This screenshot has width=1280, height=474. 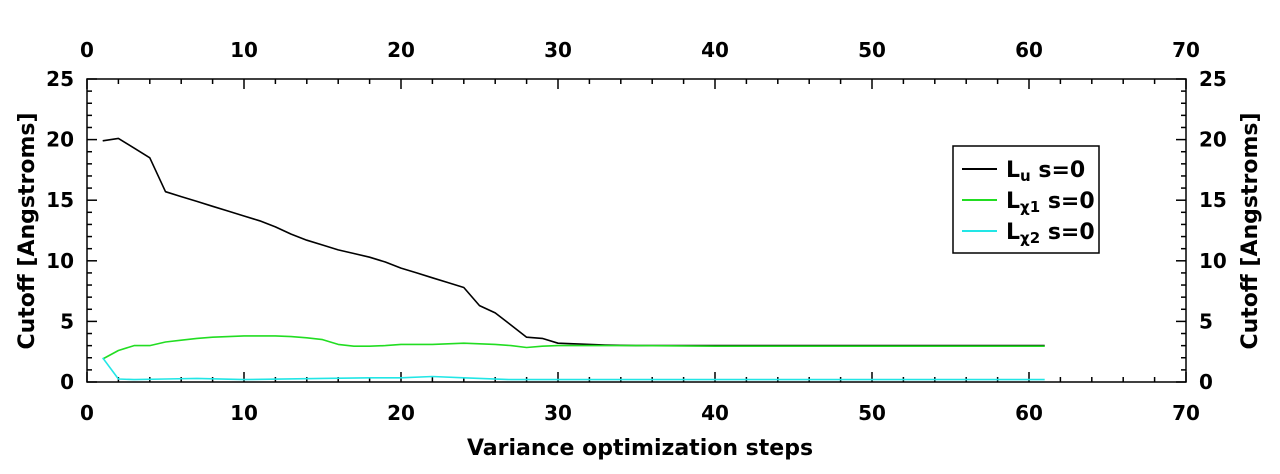 I want to click on y-tick-label-right: 25, so click(x=1213, y=79).